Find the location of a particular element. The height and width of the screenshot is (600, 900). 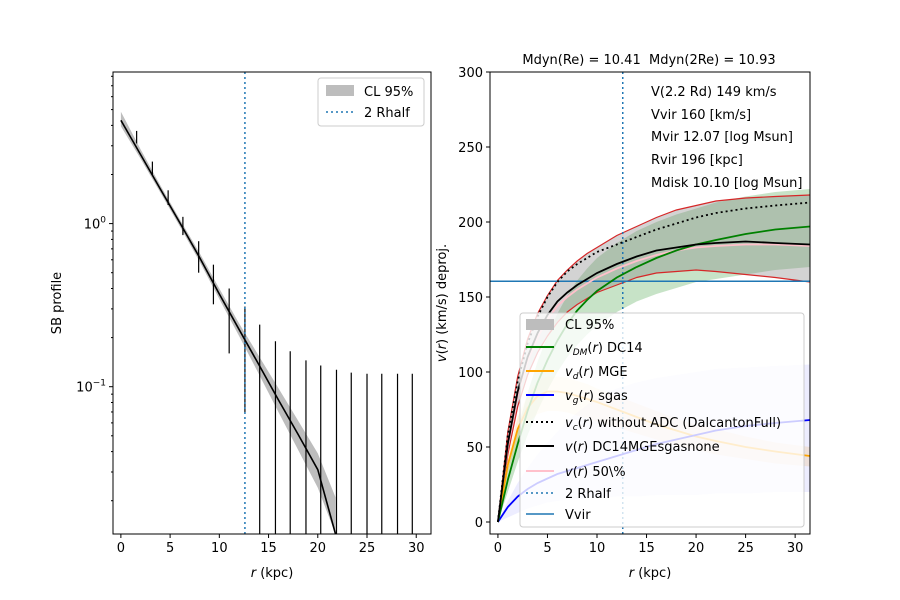

legend-label-disk: vd(r) MGE is located at coordinates (596, 373).